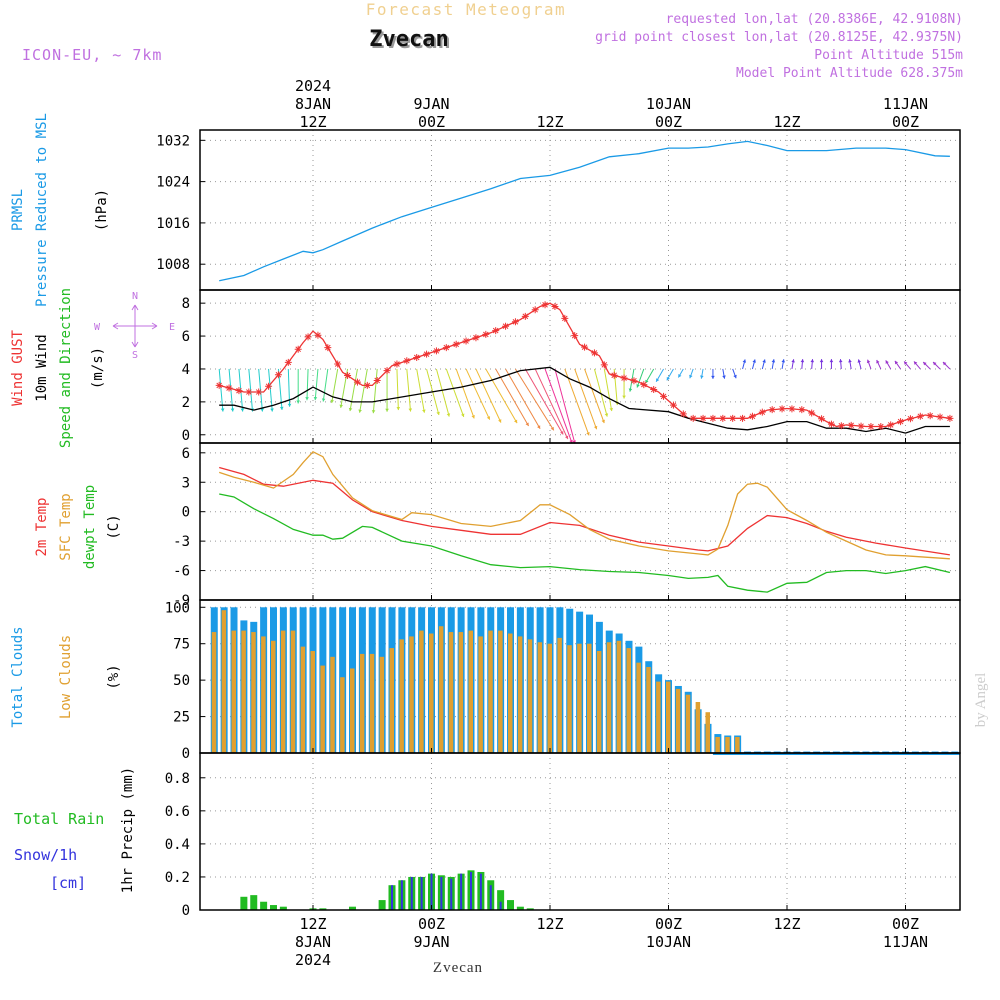 Image resolution: width=1000 pixels, height=1000 pixels. What do you see at coordinates (905, 122) in the screenshot?
I see `time-label-top: 00Z` at bounding box center [905, 122].